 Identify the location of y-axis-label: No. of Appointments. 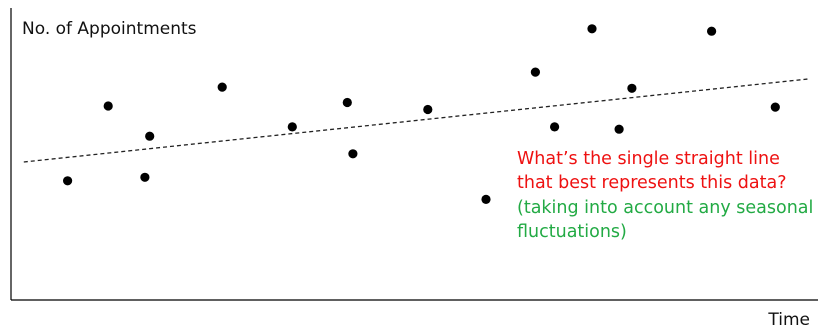
(109, 29).